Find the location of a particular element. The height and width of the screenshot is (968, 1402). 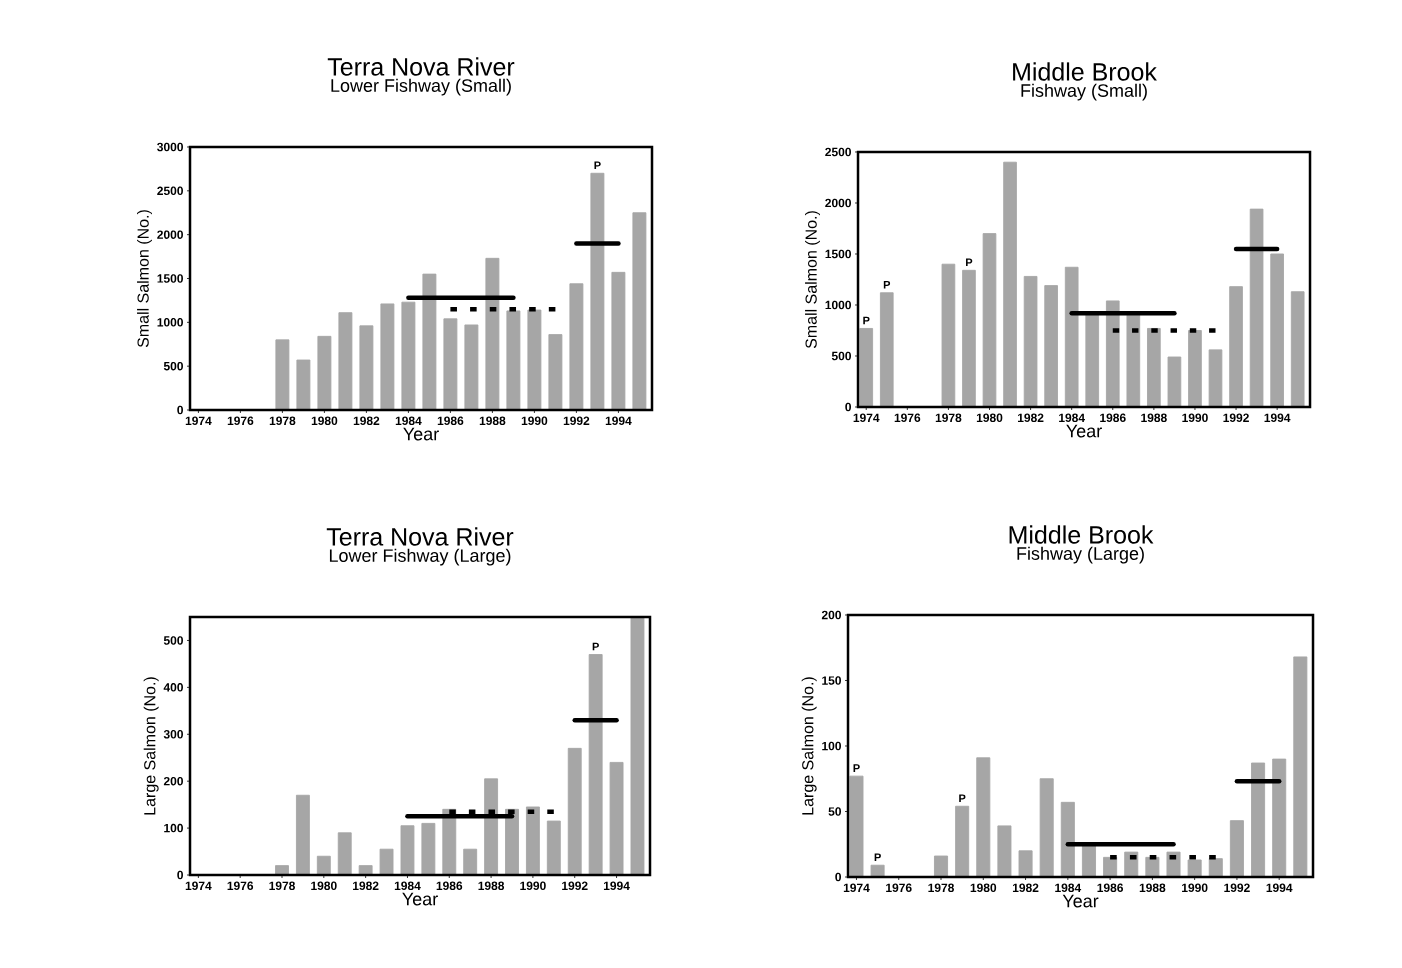

chart-title: Terra Nova River is located at coordinates (421, 66).